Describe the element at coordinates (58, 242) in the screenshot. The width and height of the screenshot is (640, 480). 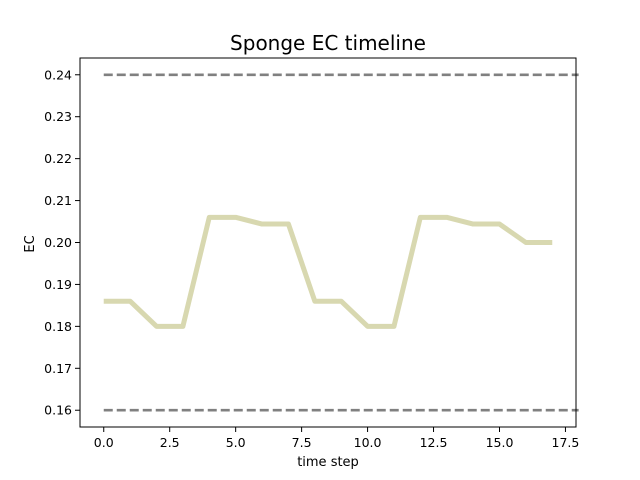
I see `y-tick-label: 0.20` at that location.